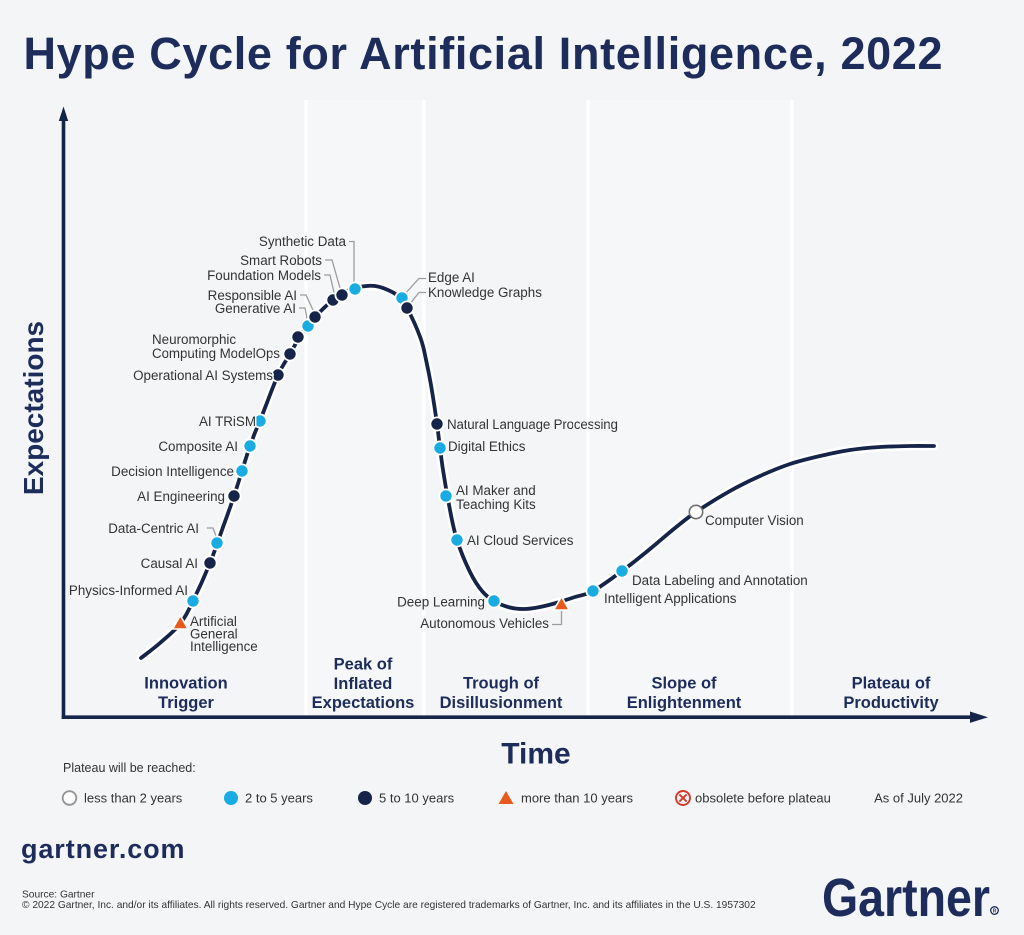  What do you see at coordinates (535, 754) in the screenshot?
I see `svg-text: Time` at bounding box center [535, 754].